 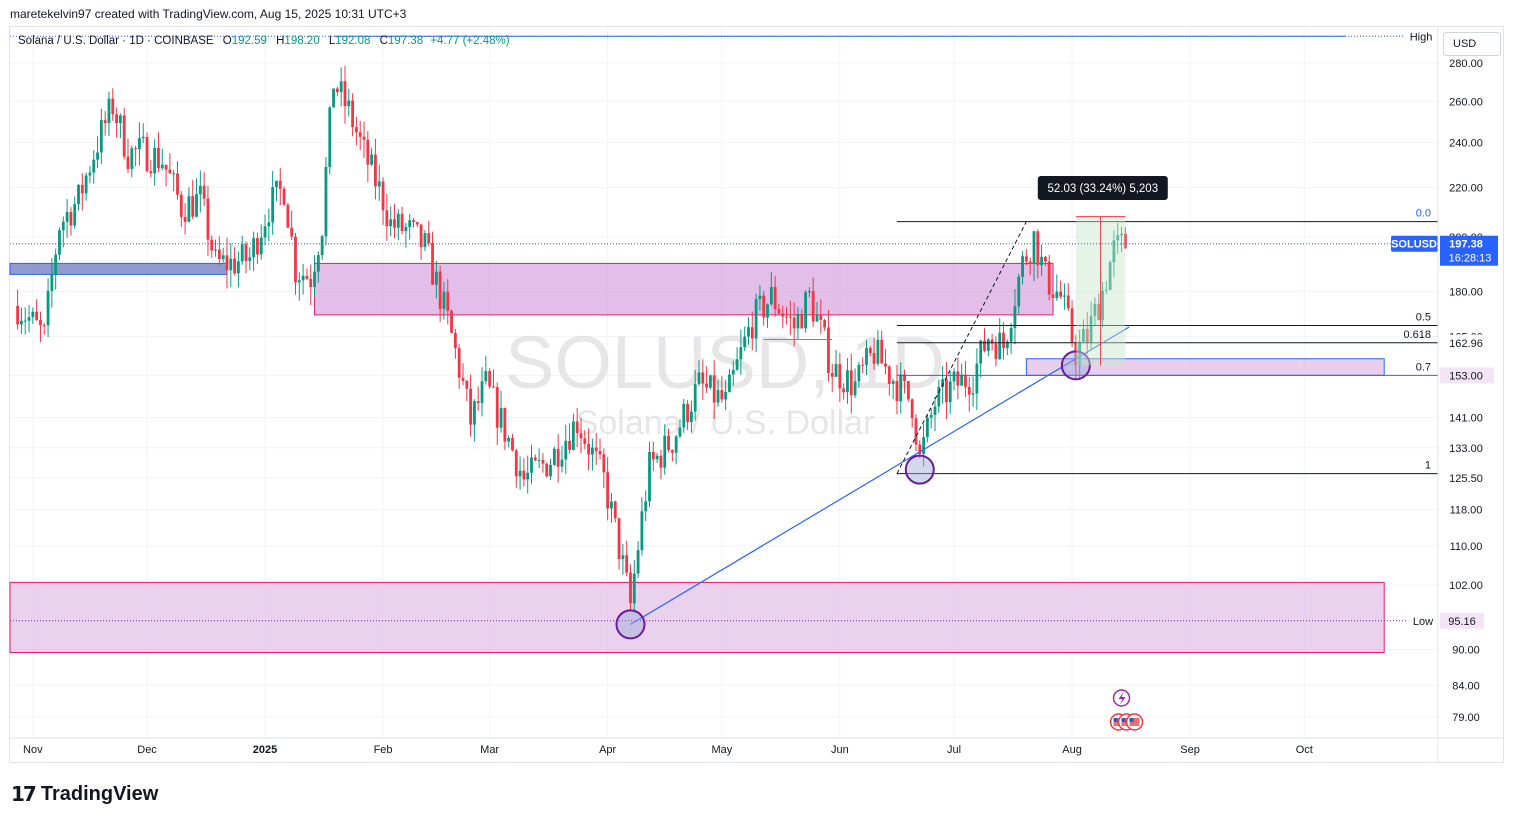 I want to click on tradingview-logo: 17 TradingView, so click(x=84, y=794).